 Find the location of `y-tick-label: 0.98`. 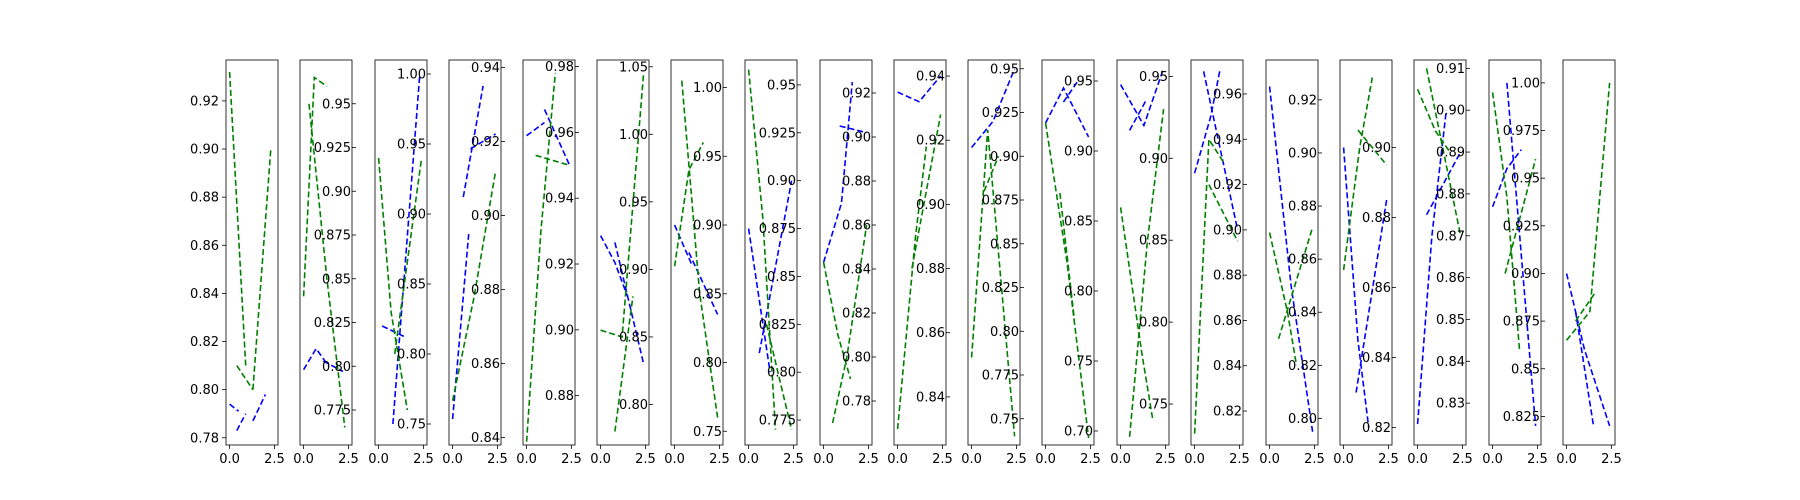

y-tick-label: 0.98 is located at coordinates (559, 67).